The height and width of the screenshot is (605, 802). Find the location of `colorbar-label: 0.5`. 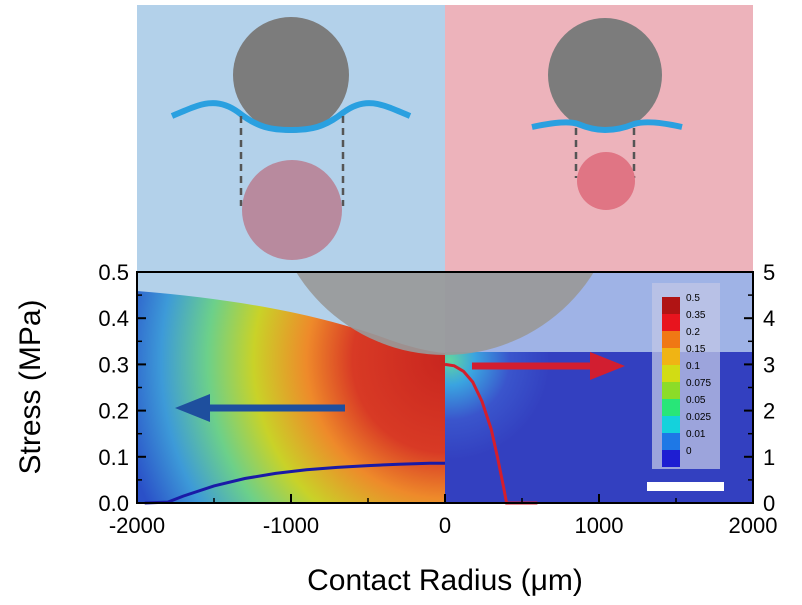

colorbar-label: 0.5 is located at coordinates (693, 298).